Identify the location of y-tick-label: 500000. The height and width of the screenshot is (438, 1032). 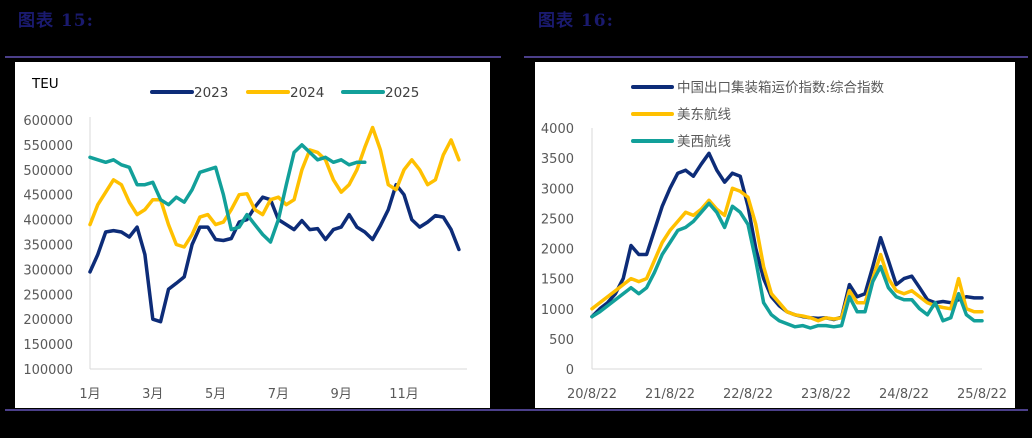
(48, 171).